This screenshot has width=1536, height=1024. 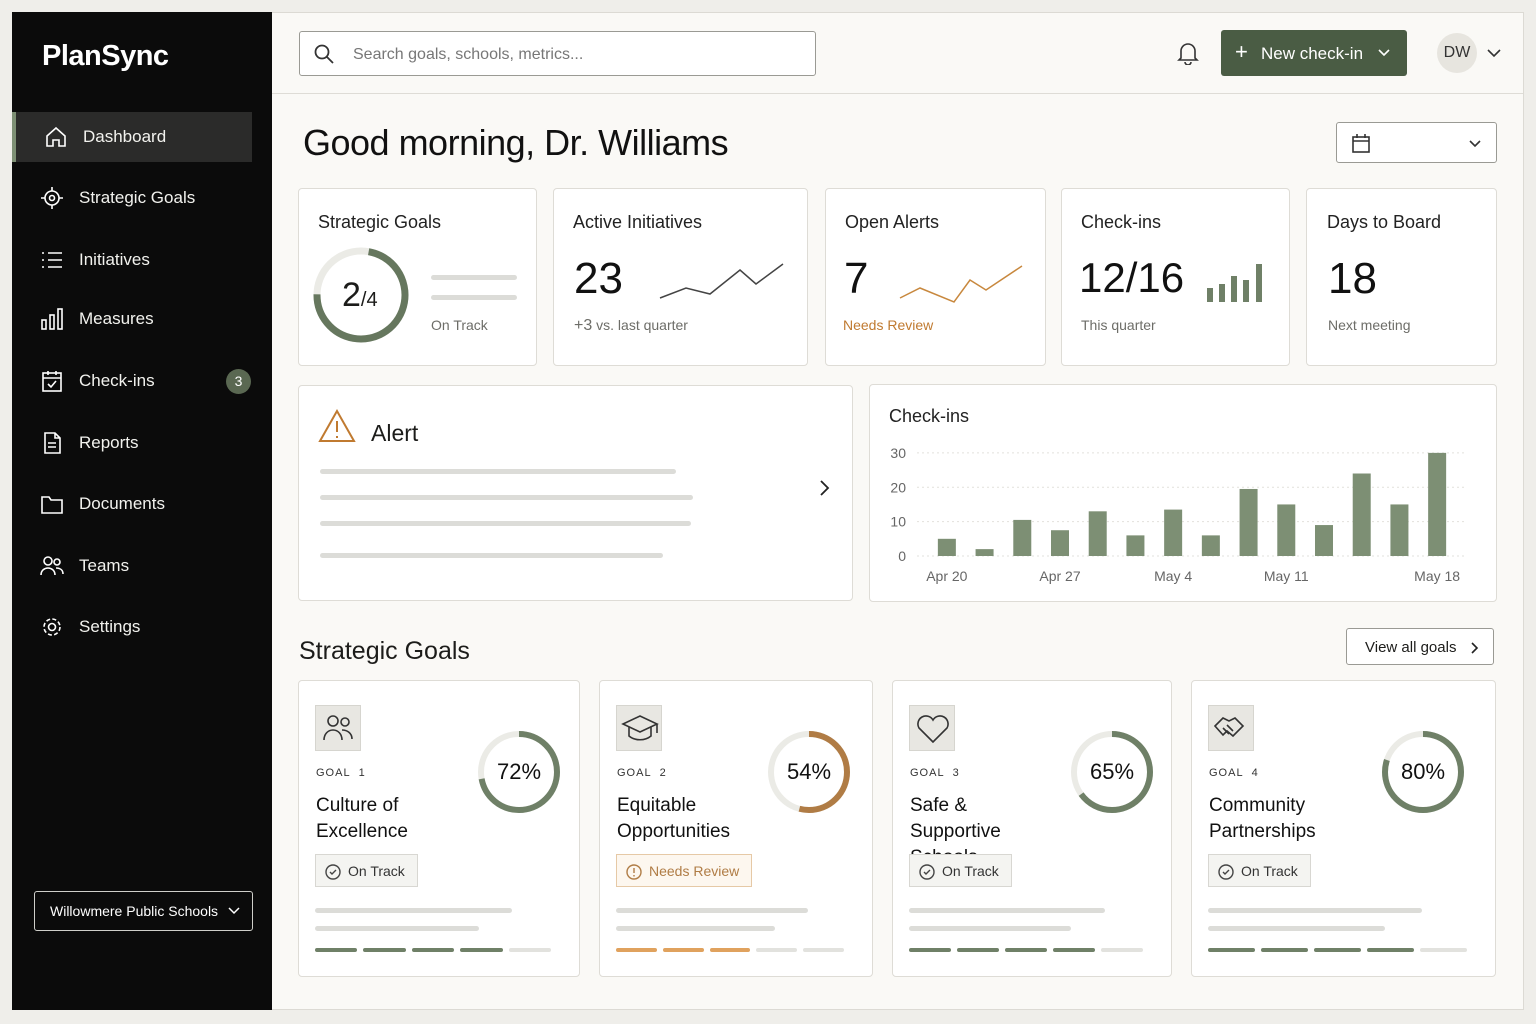 I want to click on alert-chevron, so click(x=825, y=488).